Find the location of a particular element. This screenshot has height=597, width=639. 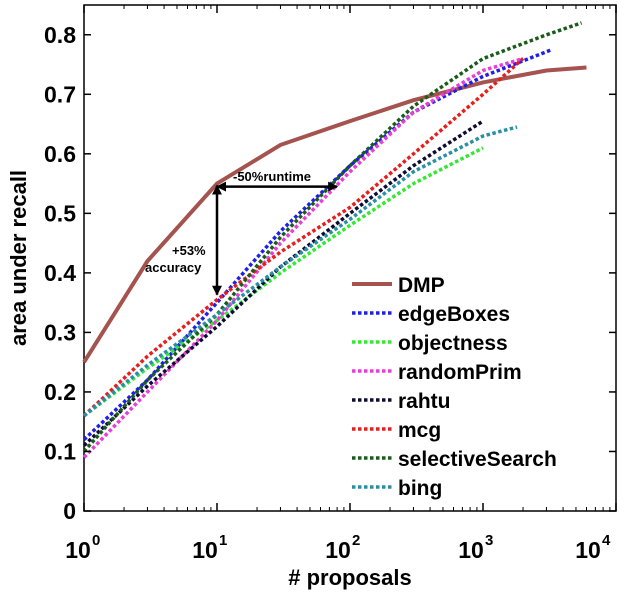

y-tick-label: 0.6 is located at coordinates (60, 154).